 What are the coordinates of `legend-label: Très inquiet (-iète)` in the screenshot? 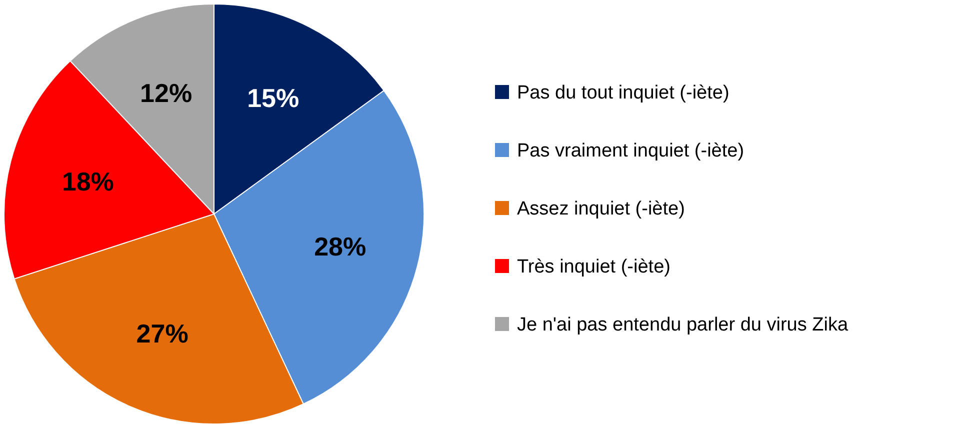 It's located at (593, 267).